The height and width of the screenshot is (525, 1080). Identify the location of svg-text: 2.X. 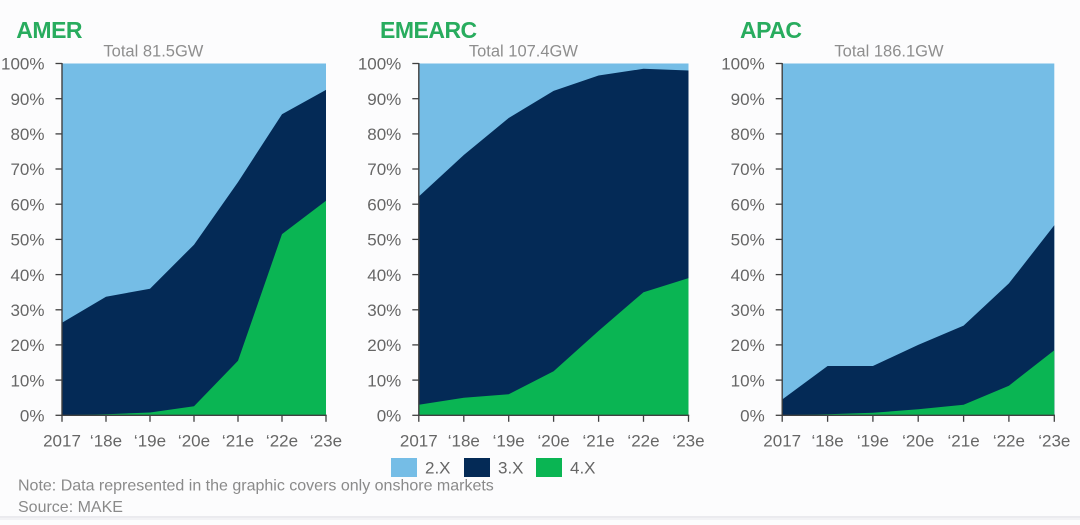
(438, 468).